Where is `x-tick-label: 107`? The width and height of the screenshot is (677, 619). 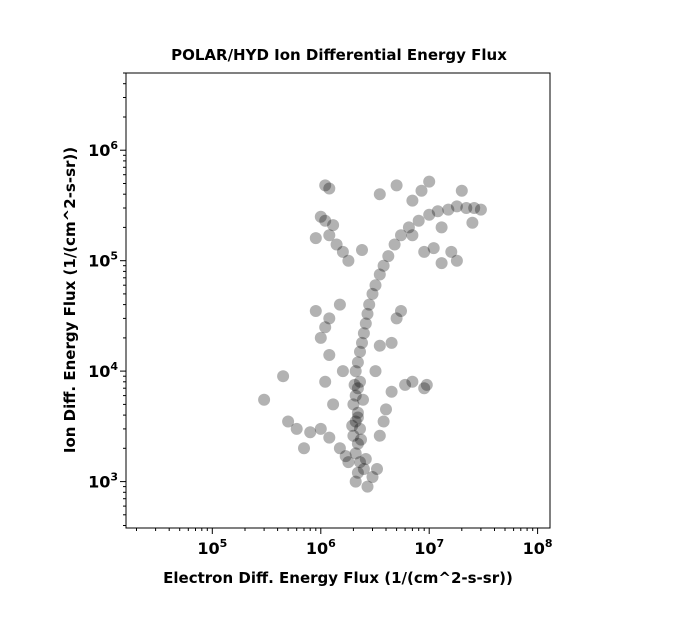
x-tick-label: 107 is located at coordinates (429, 547).